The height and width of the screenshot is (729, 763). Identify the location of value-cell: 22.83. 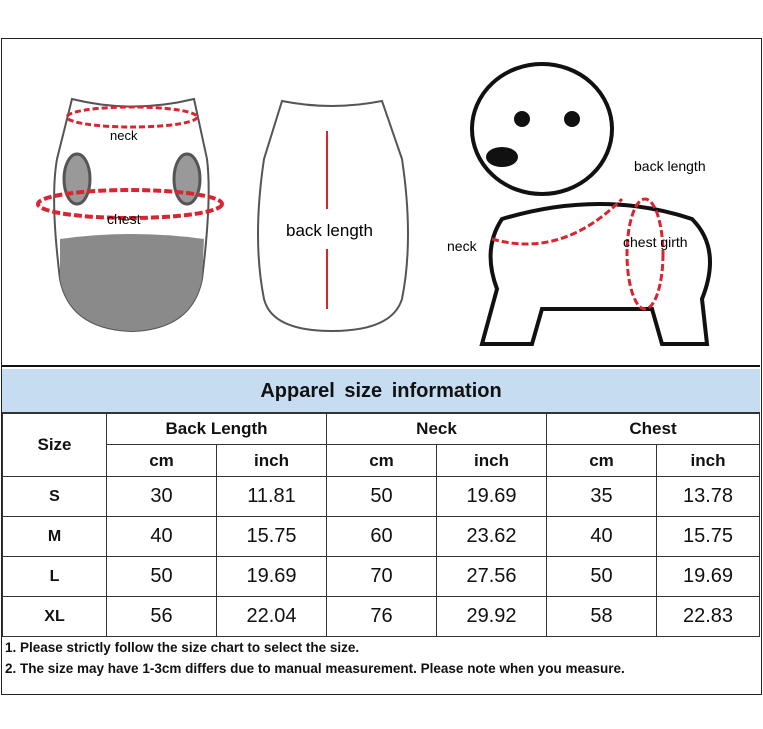
(708, 616).